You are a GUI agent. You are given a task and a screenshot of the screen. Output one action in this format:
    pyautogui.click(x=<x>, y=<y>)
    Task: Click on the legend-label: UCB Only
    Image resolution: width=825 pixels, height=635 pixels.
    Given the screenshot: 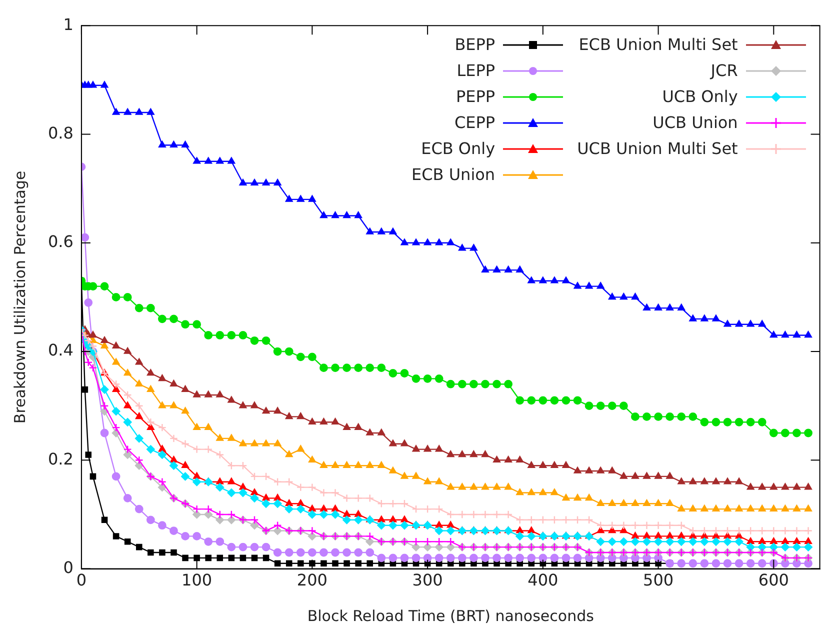 What is the action you would take?
    pyautogui.click(x=700, y=96)
    